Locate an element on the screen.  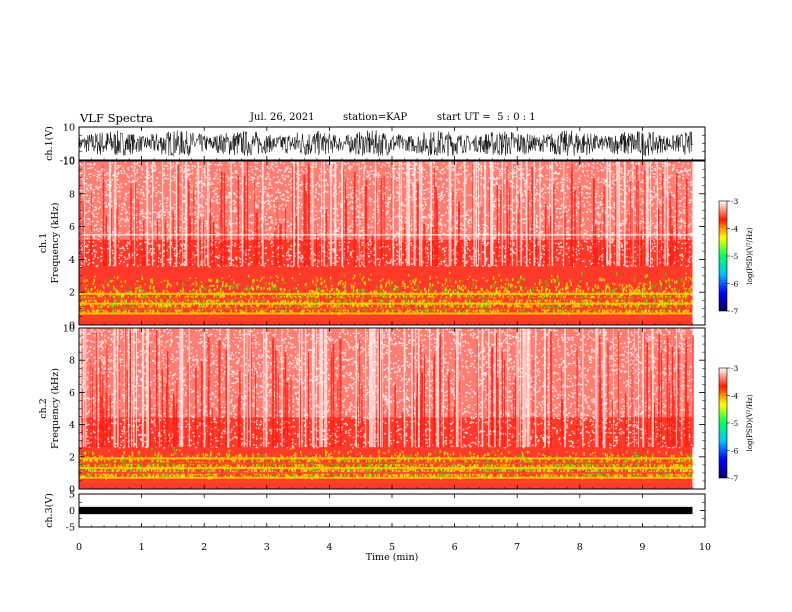
x-tick-label: 8 is located at coordinates (580, 547).